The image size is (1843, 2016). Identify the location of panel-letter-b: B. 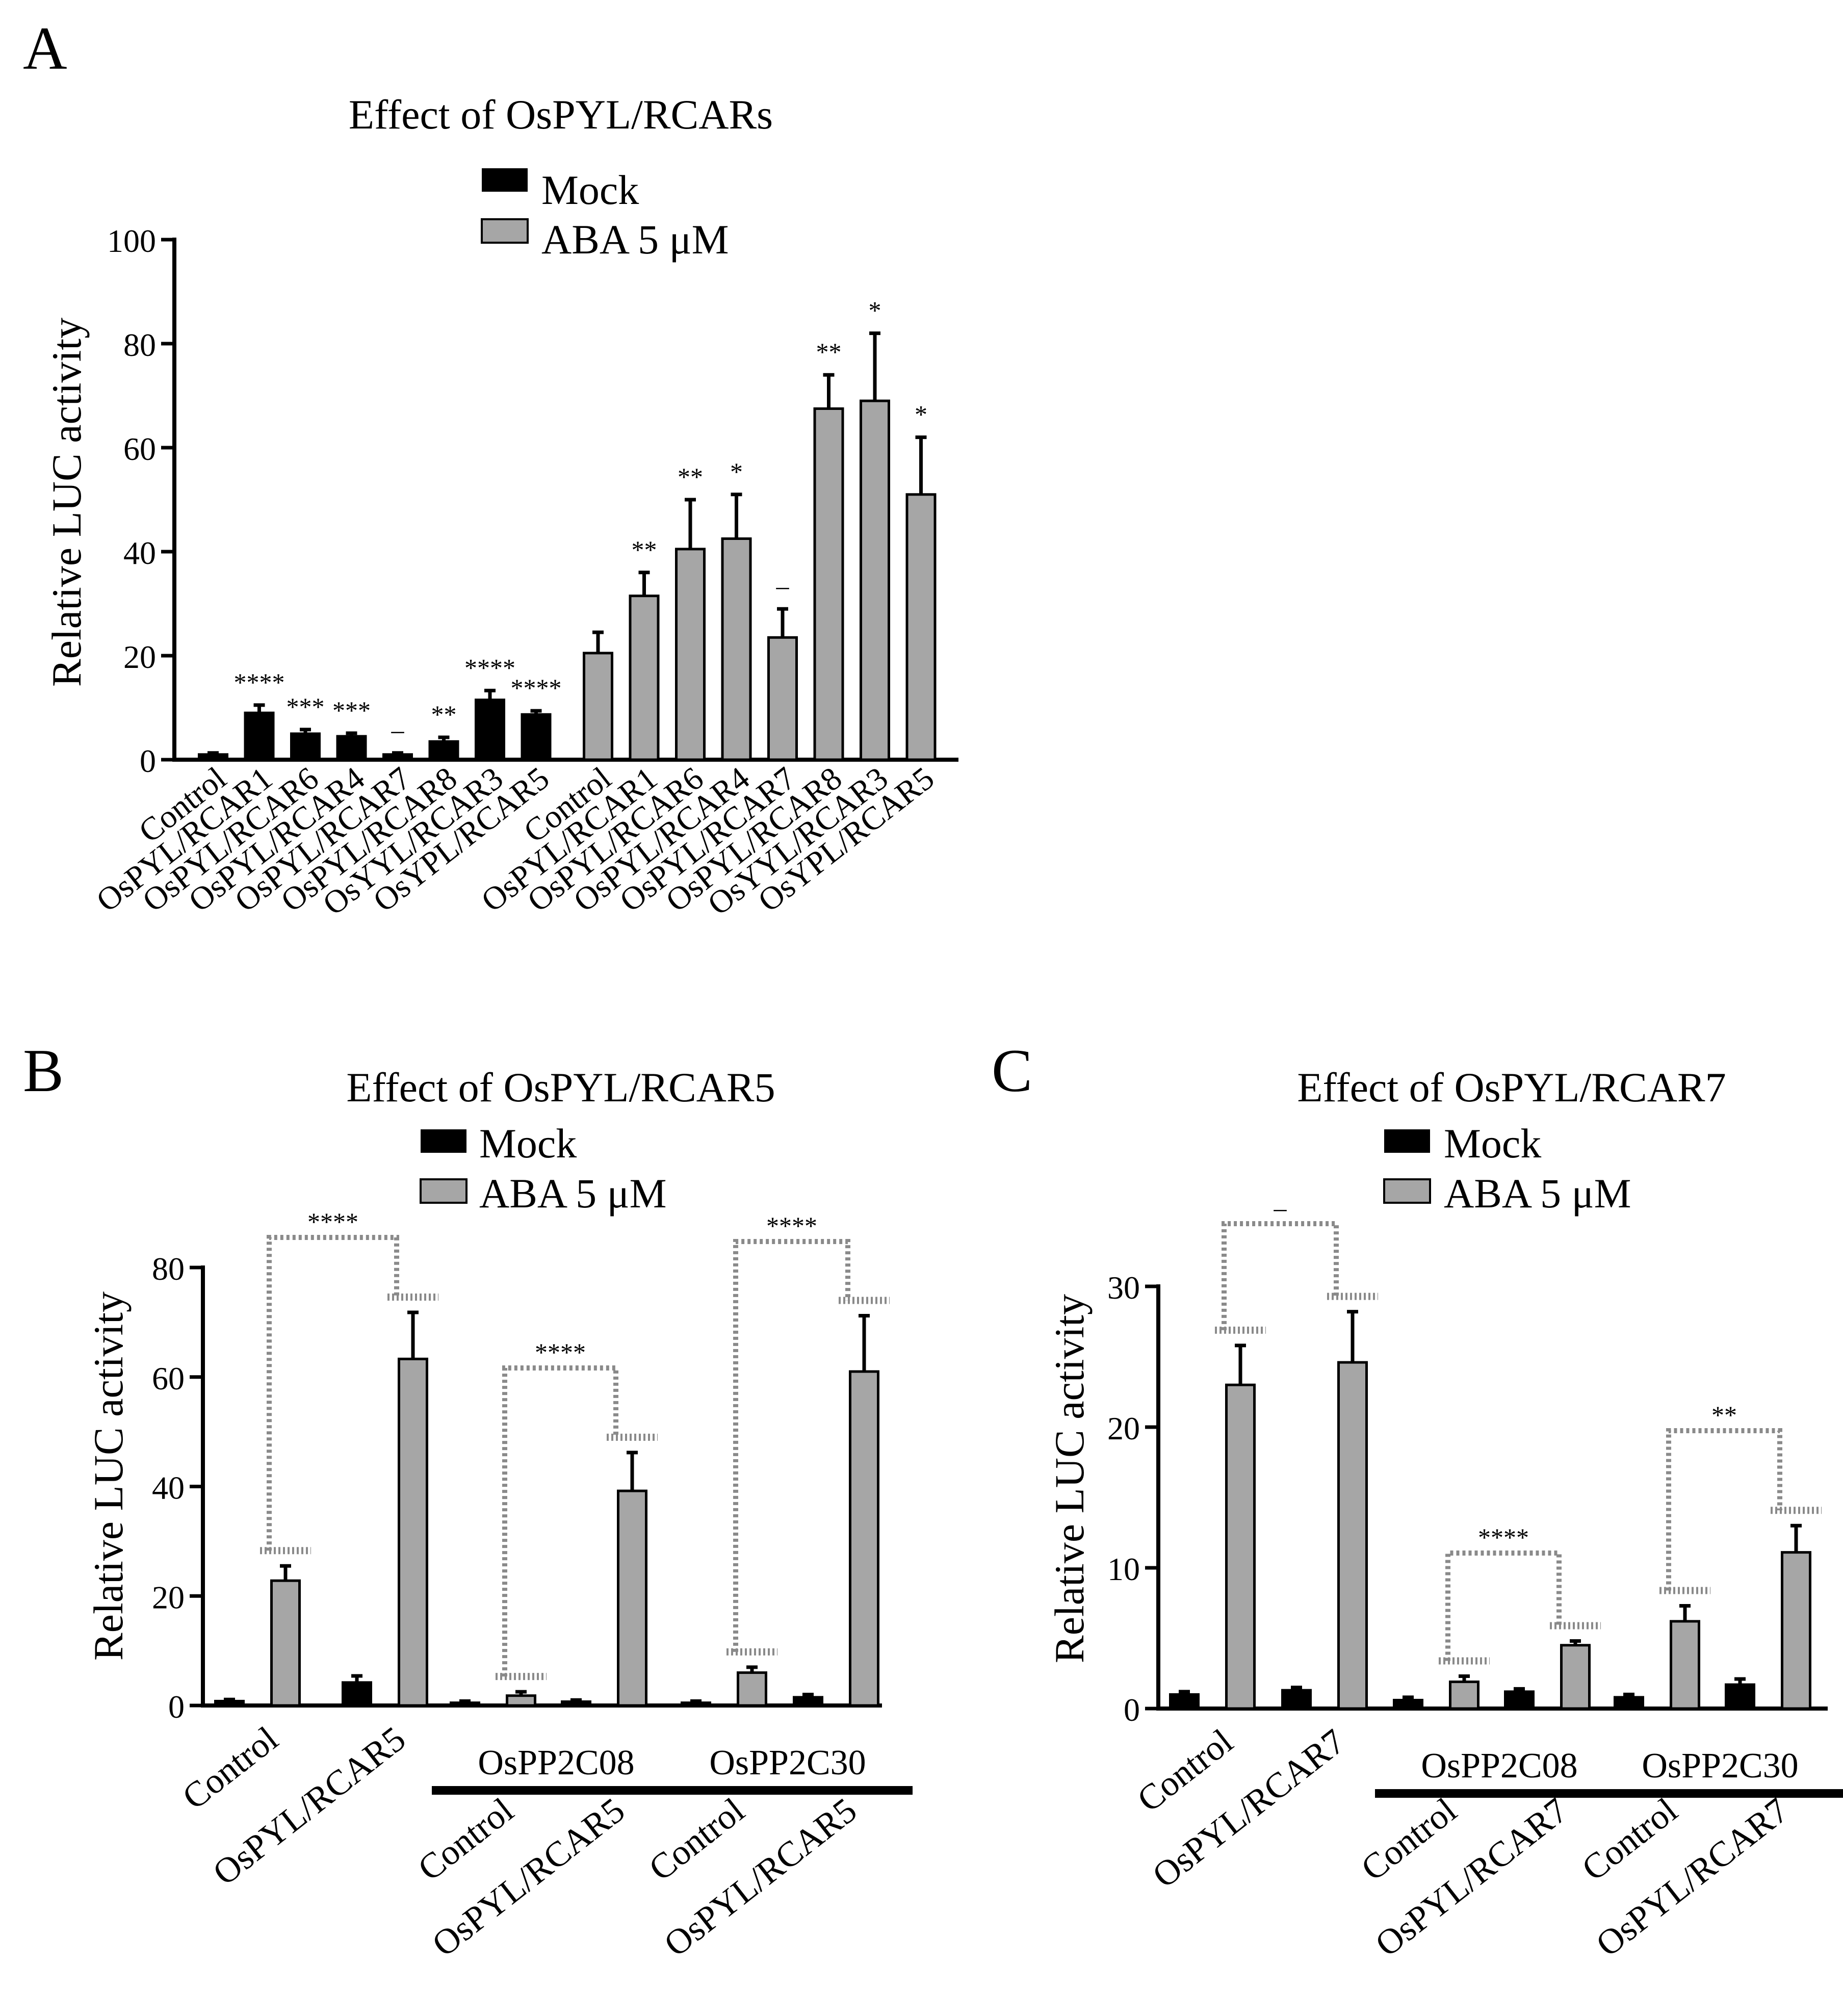
(43, 1070).